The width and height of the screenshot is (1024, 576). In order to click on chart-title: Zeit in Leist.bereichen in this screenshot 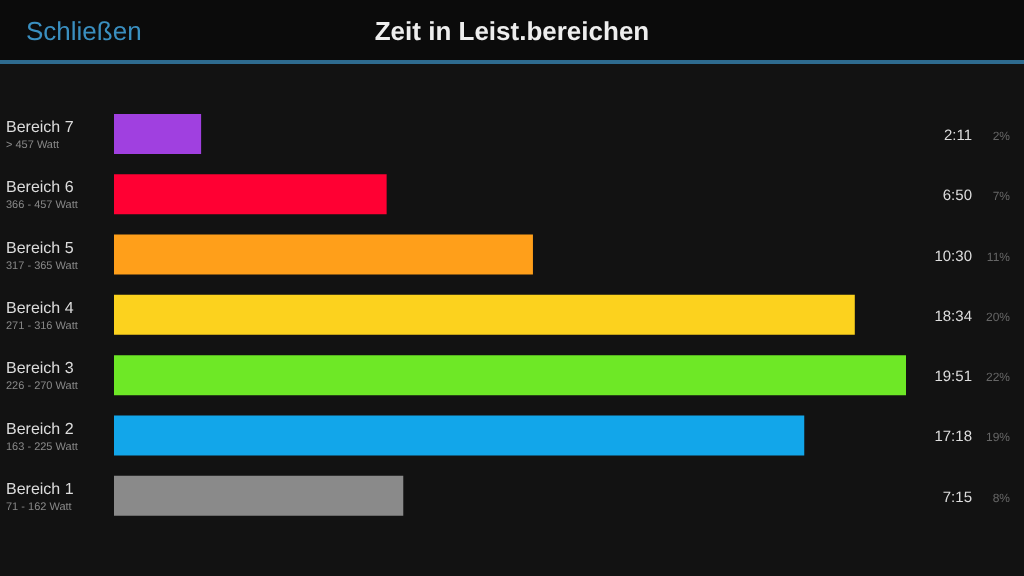, I will do `click(512, 31)`.